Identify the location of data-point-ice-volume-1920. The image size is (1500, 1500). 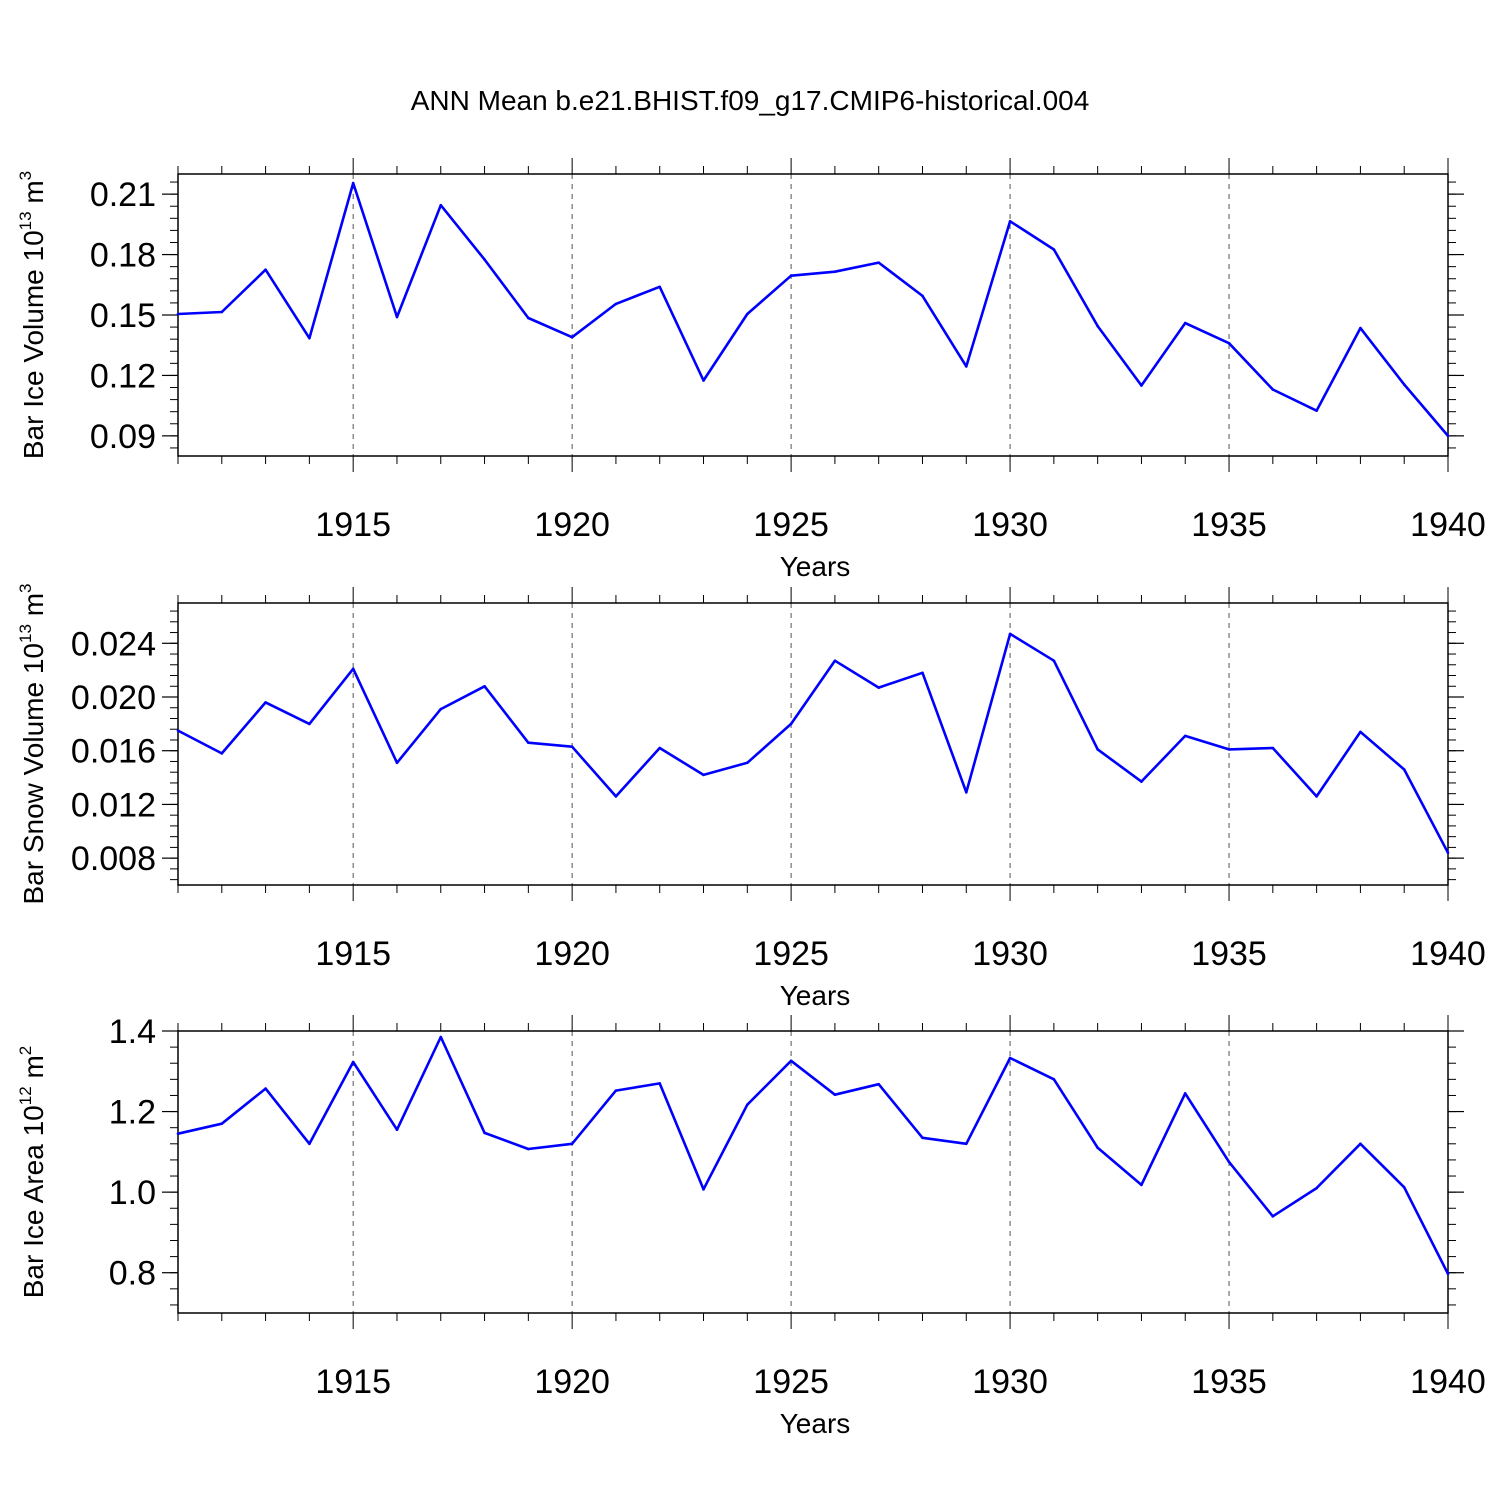
(572, 337).